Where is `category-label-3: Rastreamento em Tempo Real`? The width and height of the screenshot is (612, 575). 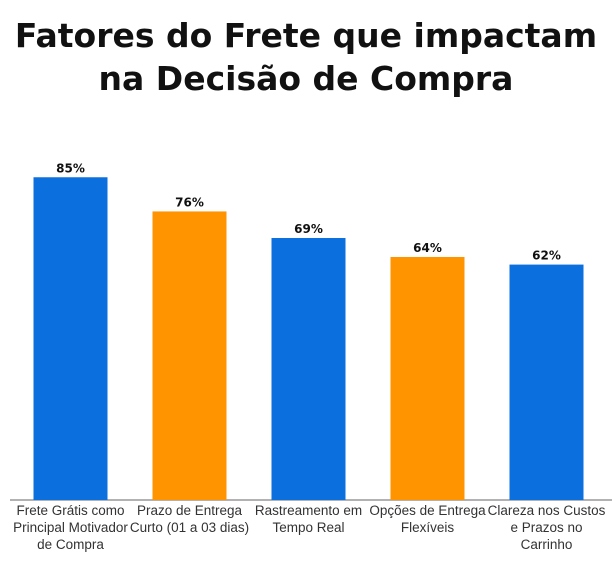 category-label-3: Rastreamento em Tempo Real is located at coordinates (308, 519).